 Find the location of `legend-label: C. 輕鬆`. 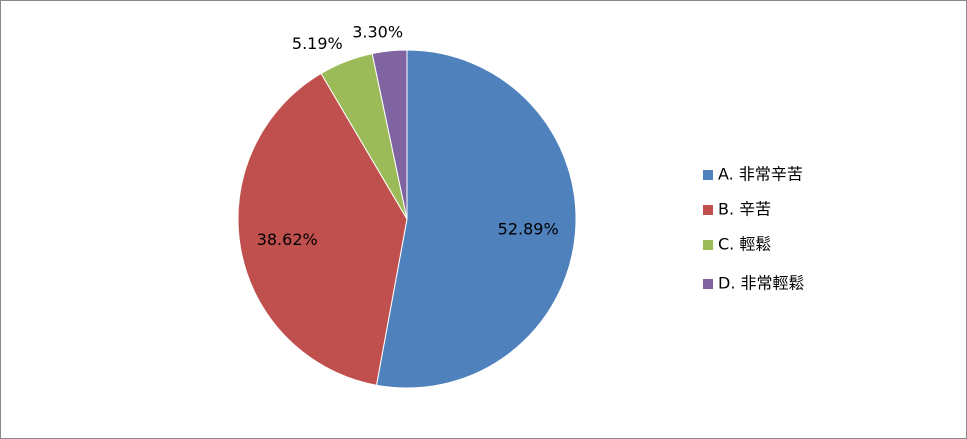

legend-label: C. 輕鬆 is located at coordinates (744, 244).